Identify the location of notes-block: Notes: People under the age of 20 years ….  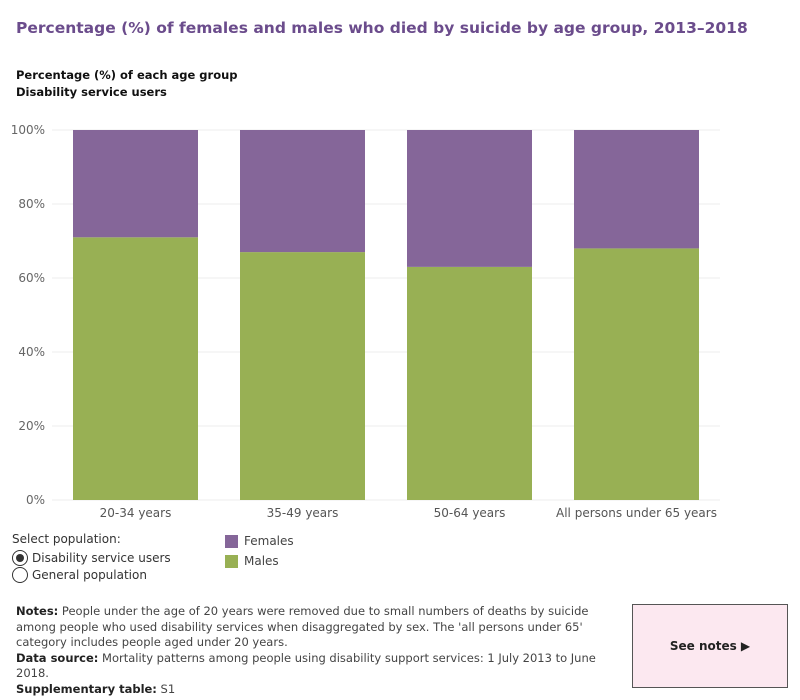
(316, 651).